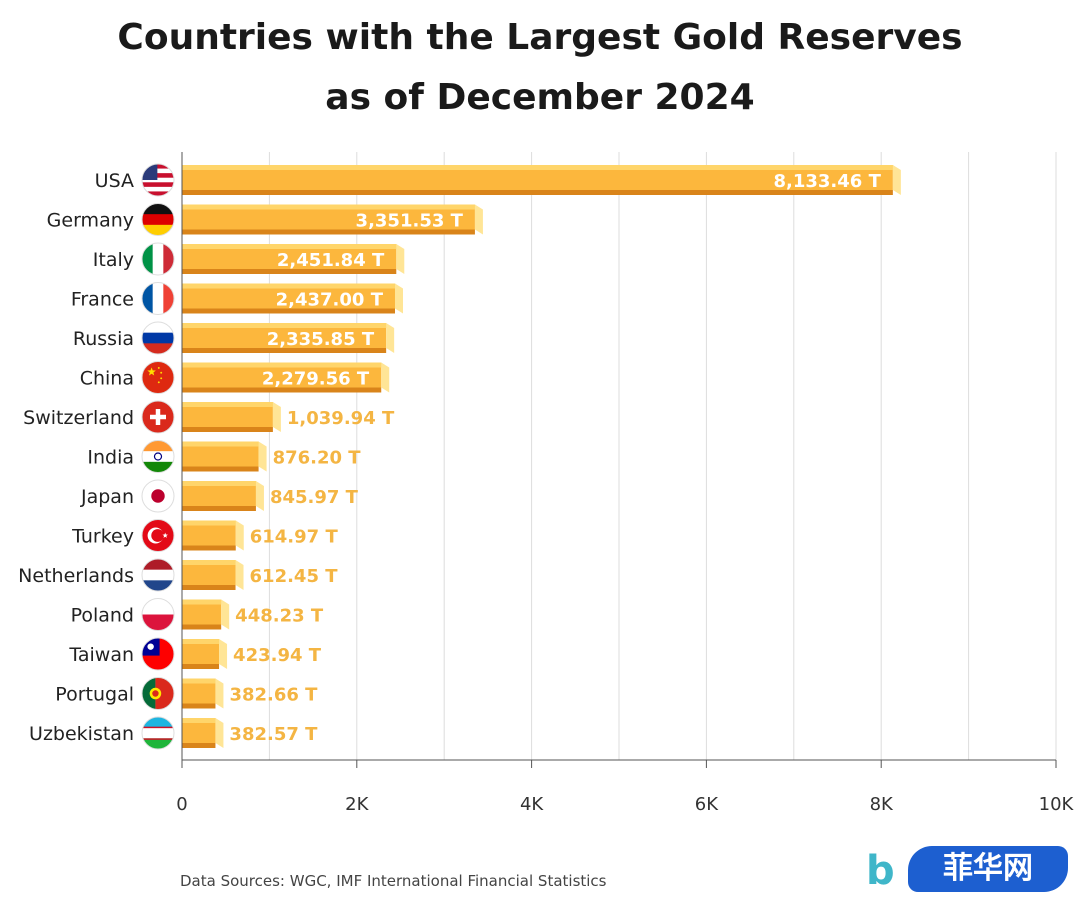 The width and height of the screenshot is (1080, 918). What do you see at coordinates (227, 429) in the screenshot?
I see `bar-shadow-switzerland` at bounding box center [227, 429].